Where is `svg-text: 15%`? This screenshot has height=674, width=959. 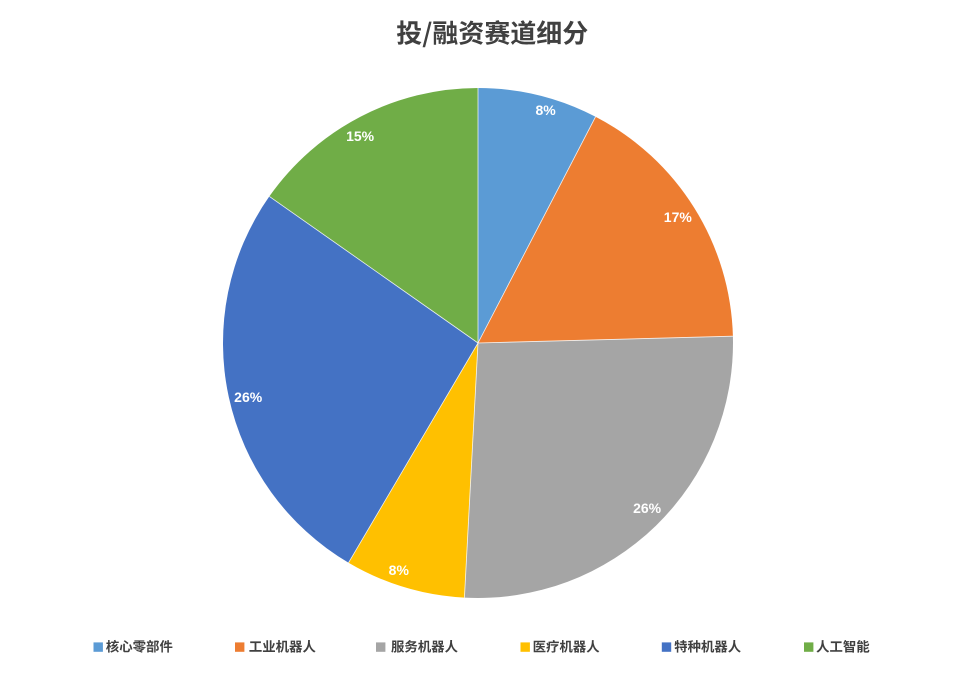 svg-text: 15% is located at coordinates (360, 136).